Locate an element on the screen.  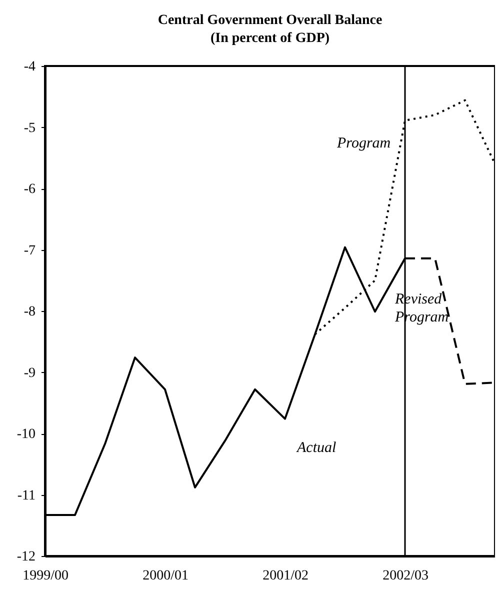
y-tick-label: -8 is located at coordinates (30, 312).